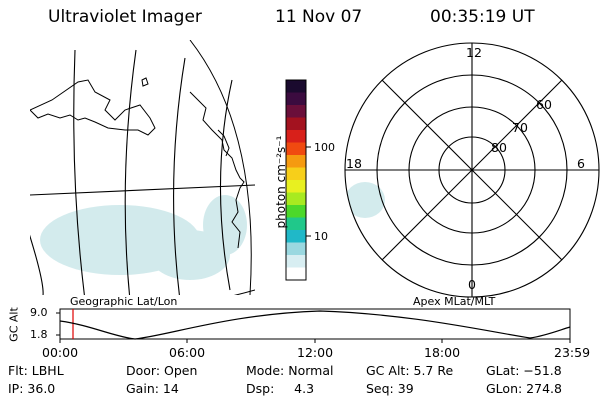  I want to click on timeline-ytick-1-8: 1.8, so click(39, 334).